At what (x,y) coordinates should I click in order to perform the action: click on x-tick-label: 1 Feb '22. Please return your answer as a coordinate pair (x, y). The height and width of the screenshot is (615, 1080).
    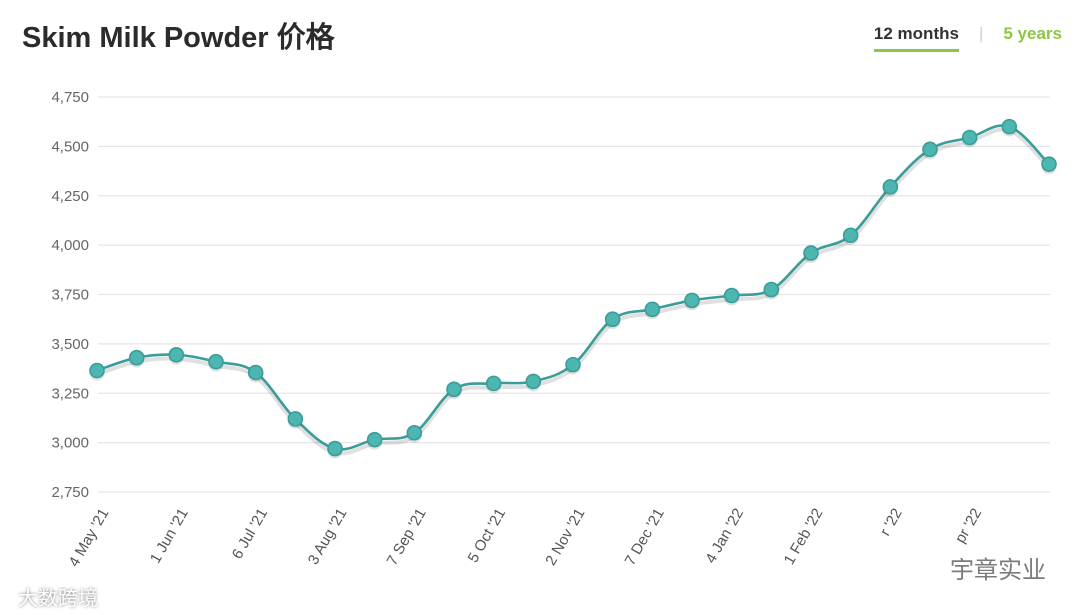
    Looking at the image, I should click on (804, 537).